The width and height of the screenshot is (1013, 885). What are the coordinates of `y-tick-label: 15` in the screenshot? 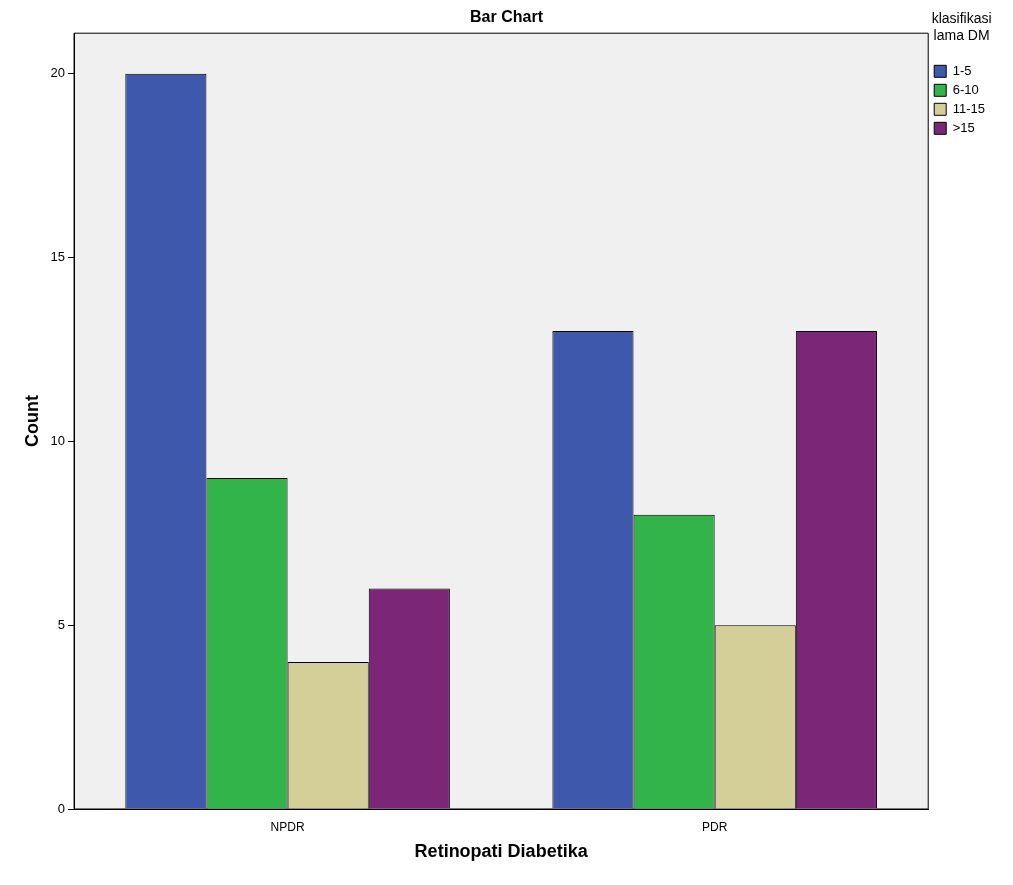 It's located at (58, 257).